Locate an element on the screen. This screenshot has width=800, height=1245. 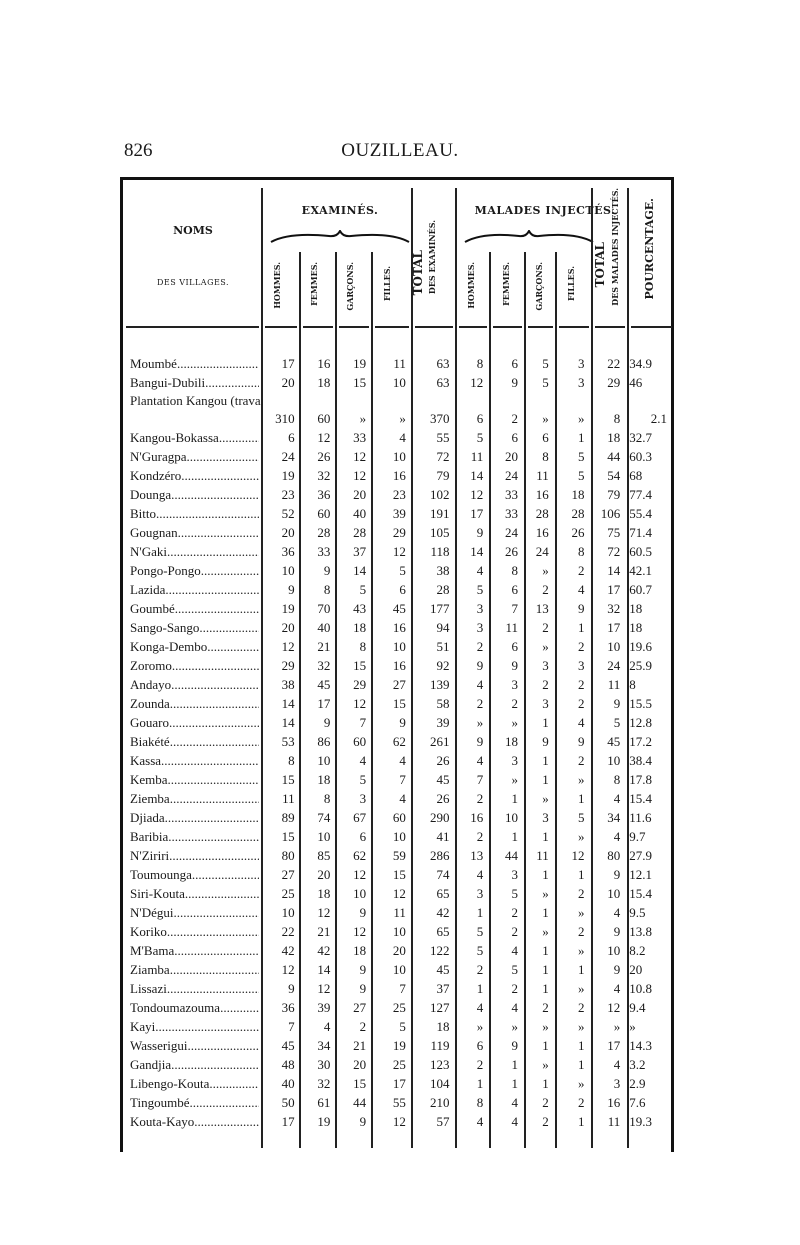
total-examines-cell: 37 is located at coordinates (443, 988).